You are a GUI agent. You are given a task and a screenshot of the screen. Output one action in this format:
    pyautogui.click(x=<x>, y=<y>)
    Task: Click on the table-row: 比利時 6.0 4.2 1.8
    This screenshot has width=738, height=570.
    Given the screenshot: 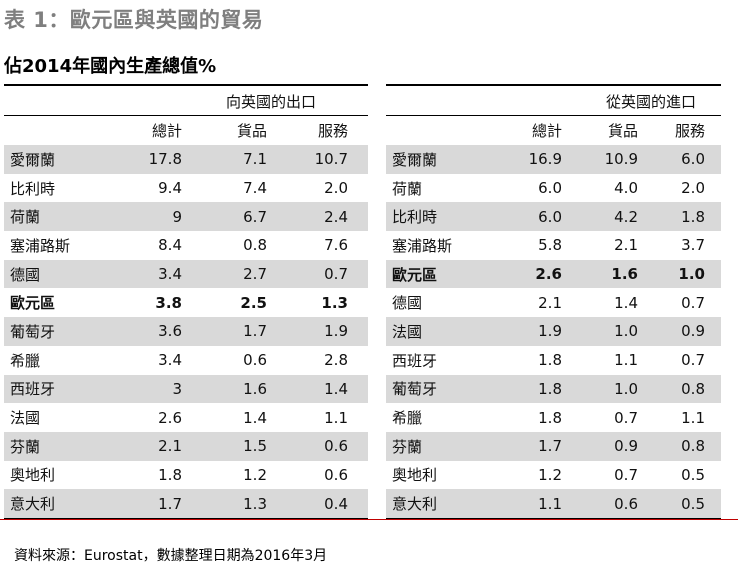 What is the action you would take?
    pyautogui.click(x=553, y=217)
    